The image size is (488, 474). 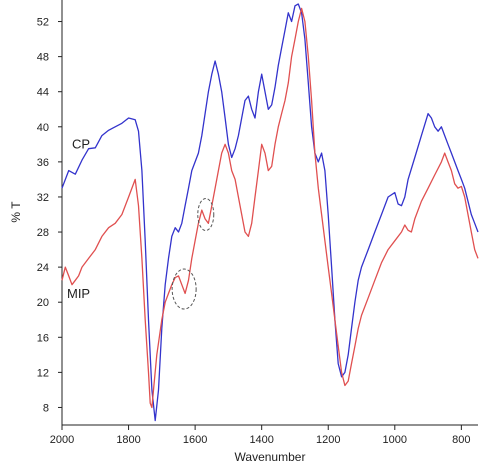 I want to click on y-tick-label: 52, so click(x=43, y=23).